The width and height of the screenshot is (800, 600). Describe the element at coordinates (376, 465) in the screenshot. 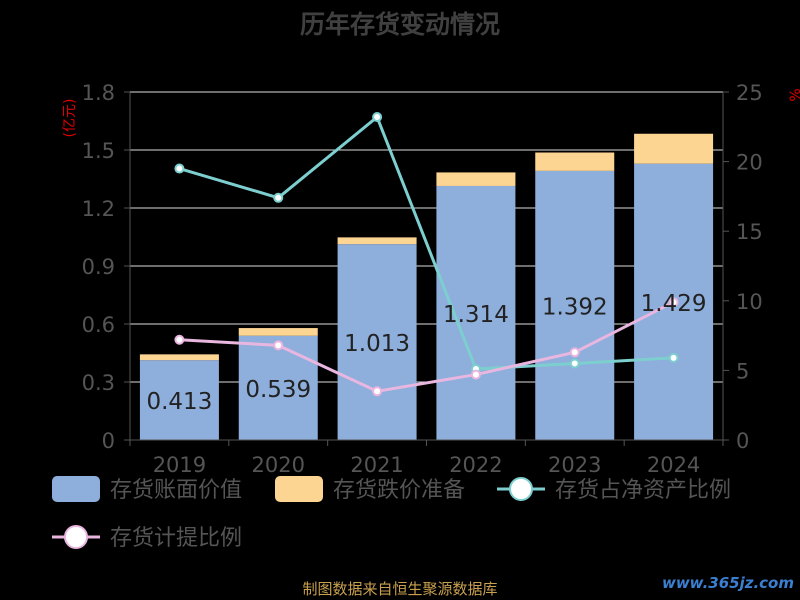

I see `x-tick-label: 2021` at that location.